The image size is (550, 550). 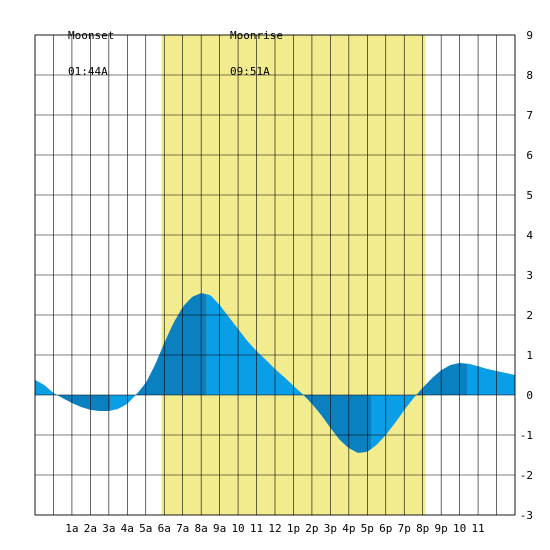 What do you see at coordinates (367, 528) in the screenshot?
I see `x-tick-label: 5p` at bounding box center [367, 528].